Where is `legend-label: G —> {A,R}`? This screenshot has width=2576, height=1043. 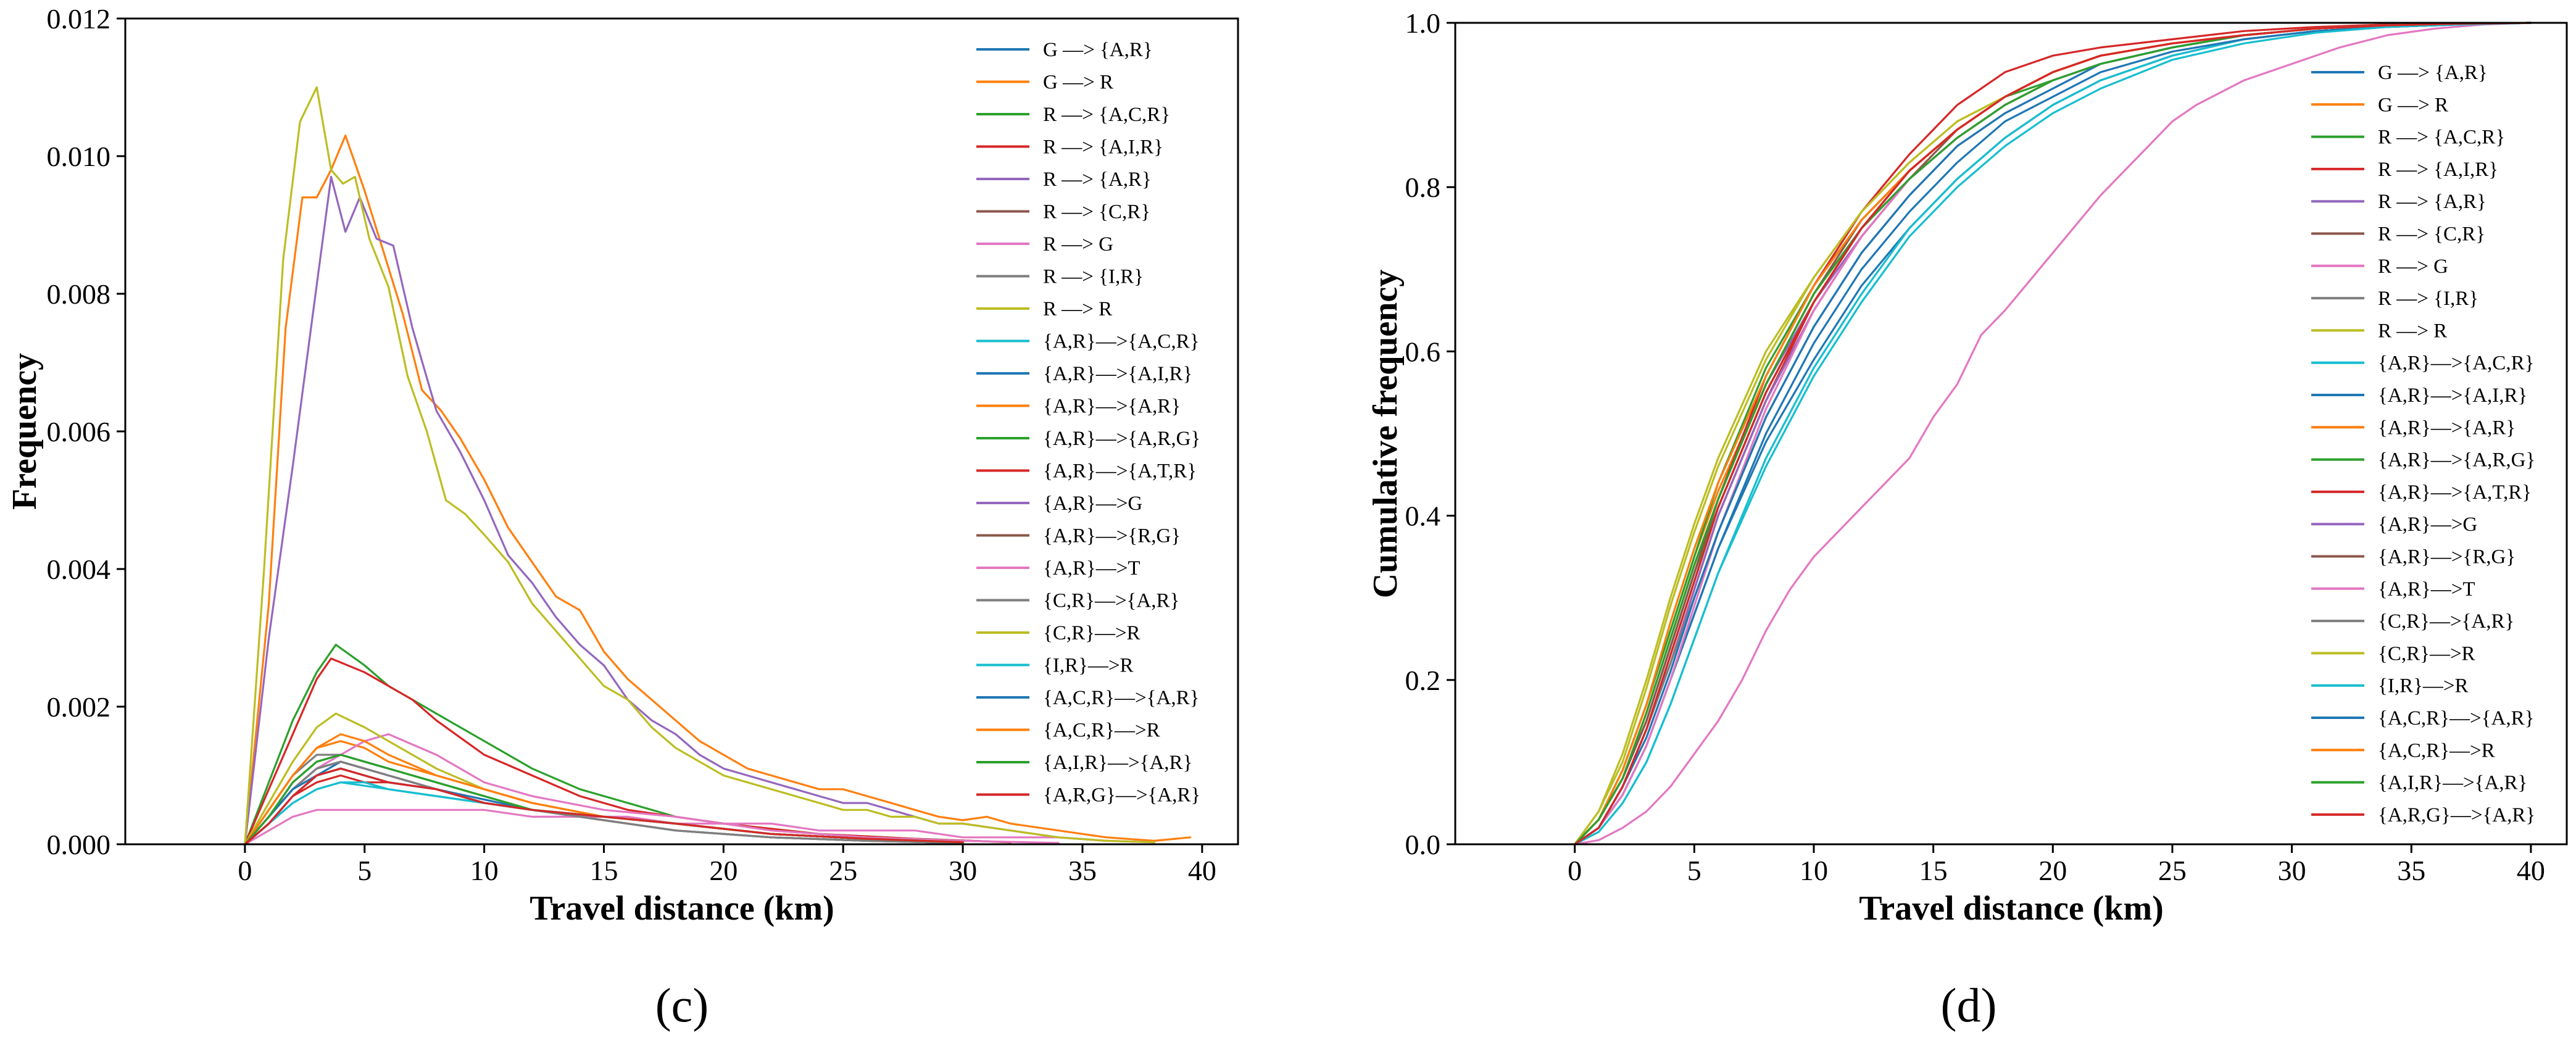 legend-label: G —> {A,R} is located at coordinates (1098, 50).